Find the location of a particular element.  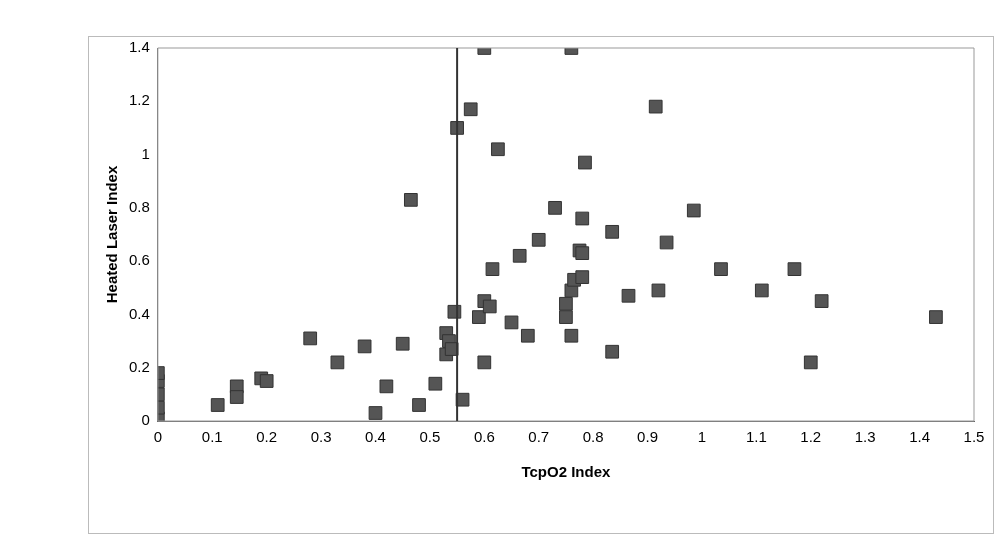

x-tick-label: 1.2 is located at coordinates (811, 437).